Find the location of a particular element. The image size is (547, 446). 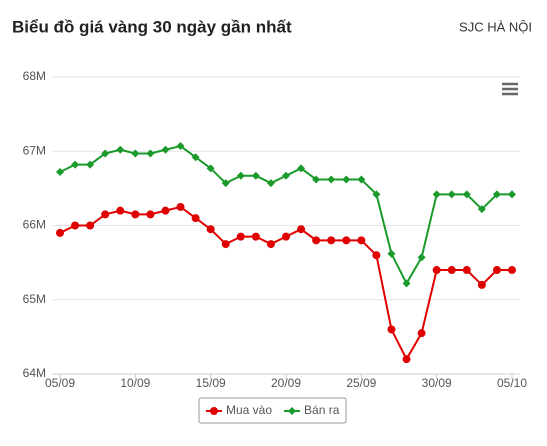

x-tick-label: 05/09 is located at coordinates (60, 383).